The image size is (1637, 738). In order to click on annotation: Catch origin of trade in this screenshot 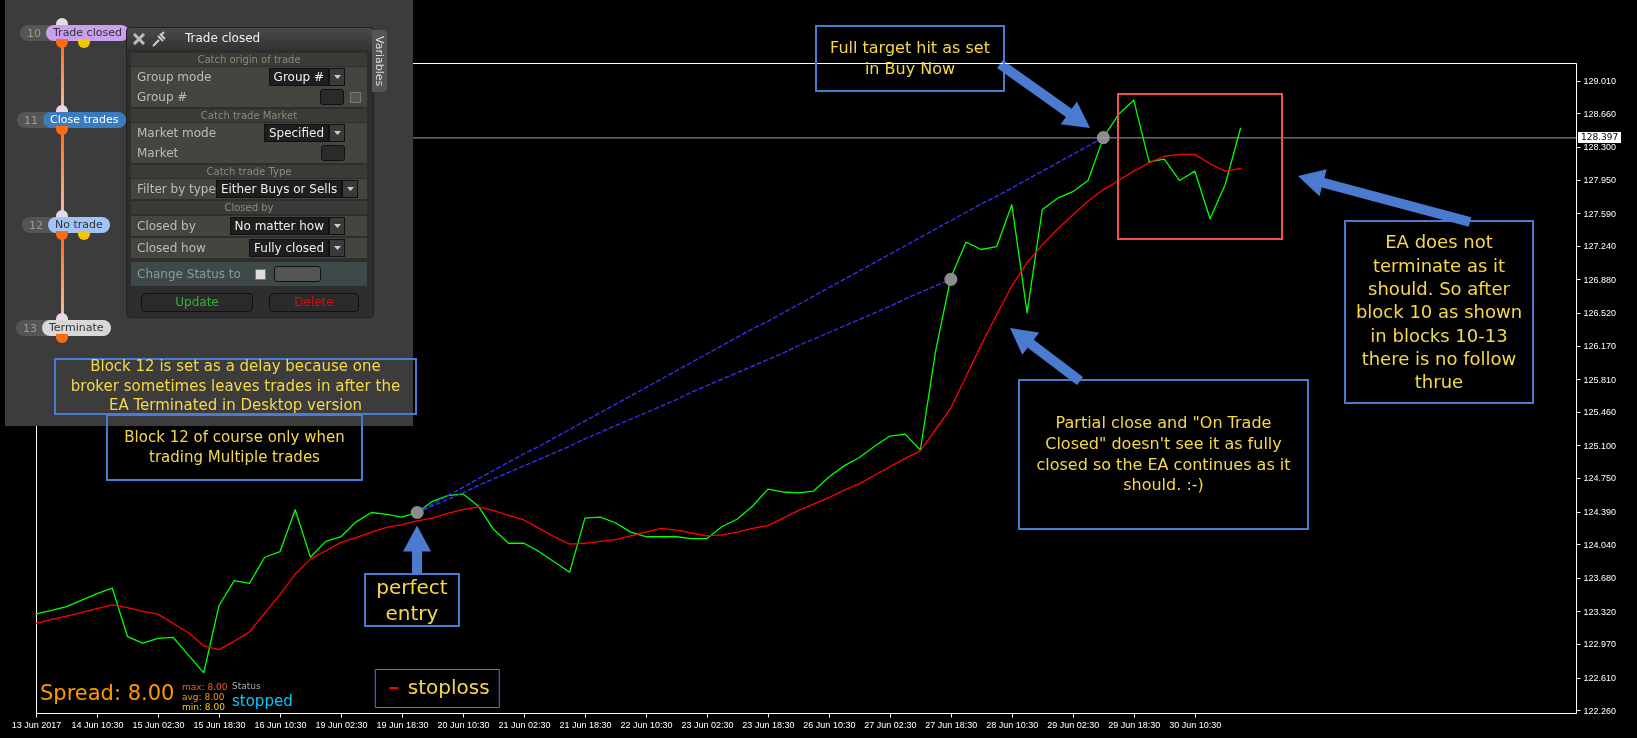, I will do `click(249, 59)`.